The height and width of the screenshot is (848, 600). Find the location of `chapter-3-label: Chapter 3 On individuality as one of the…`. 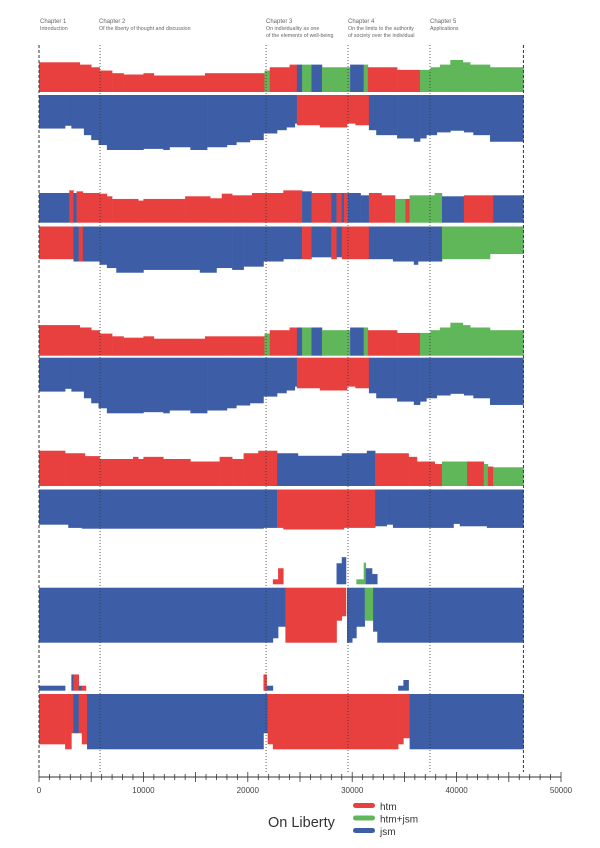

chapter-3-label: Chapter 3 On individuality as one of the… is located at coordinates (299, 29).